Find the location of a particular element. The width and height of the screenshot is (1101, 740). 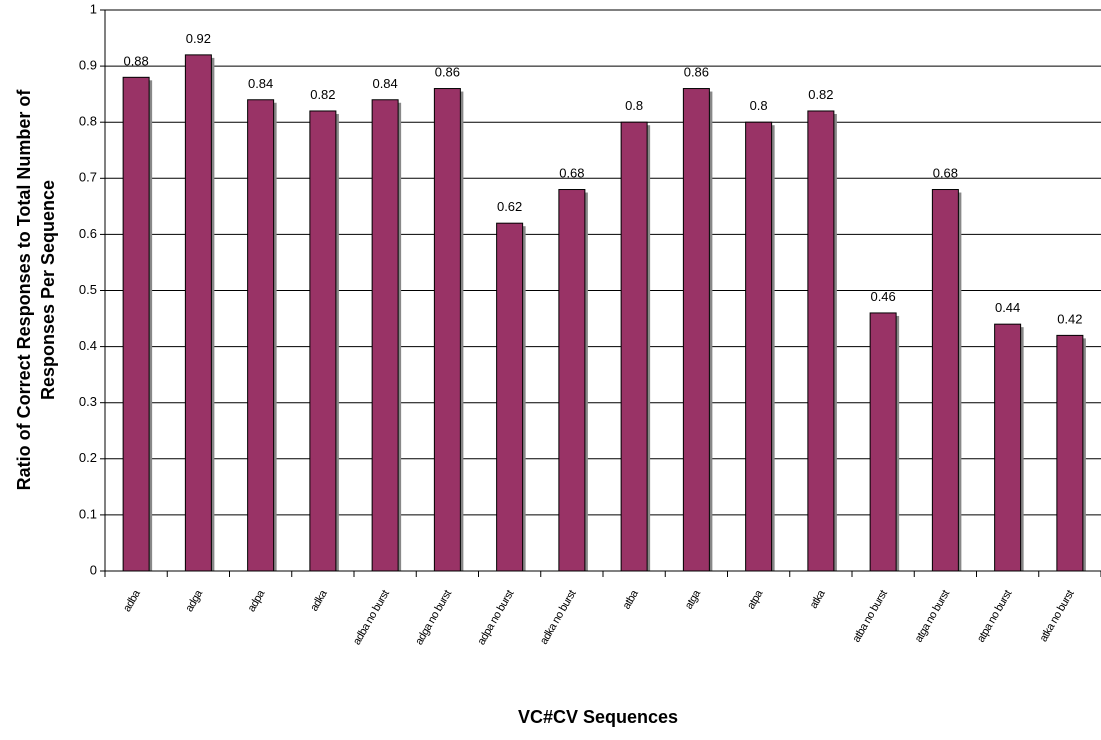

x-tick-label: atka no burst is located at coordinates (1057, 616).